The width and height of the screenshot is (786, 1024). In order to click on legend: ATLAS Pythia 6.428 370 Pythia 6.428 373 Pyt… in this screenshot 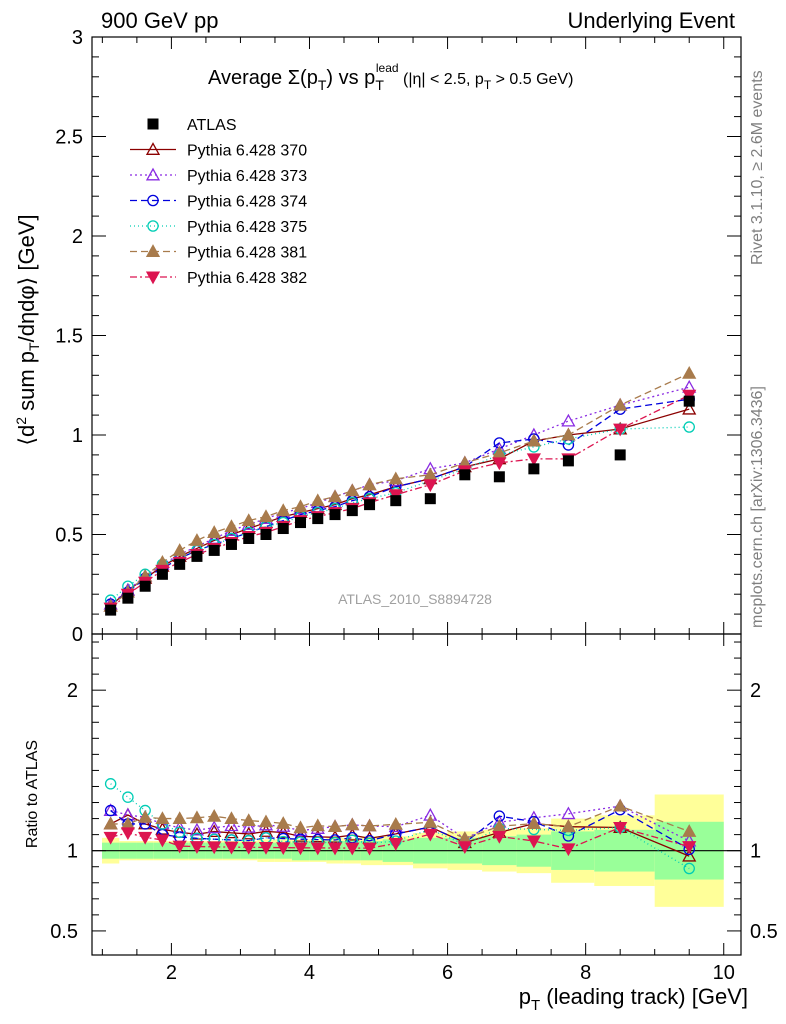, I will do `click(218, 202)`.